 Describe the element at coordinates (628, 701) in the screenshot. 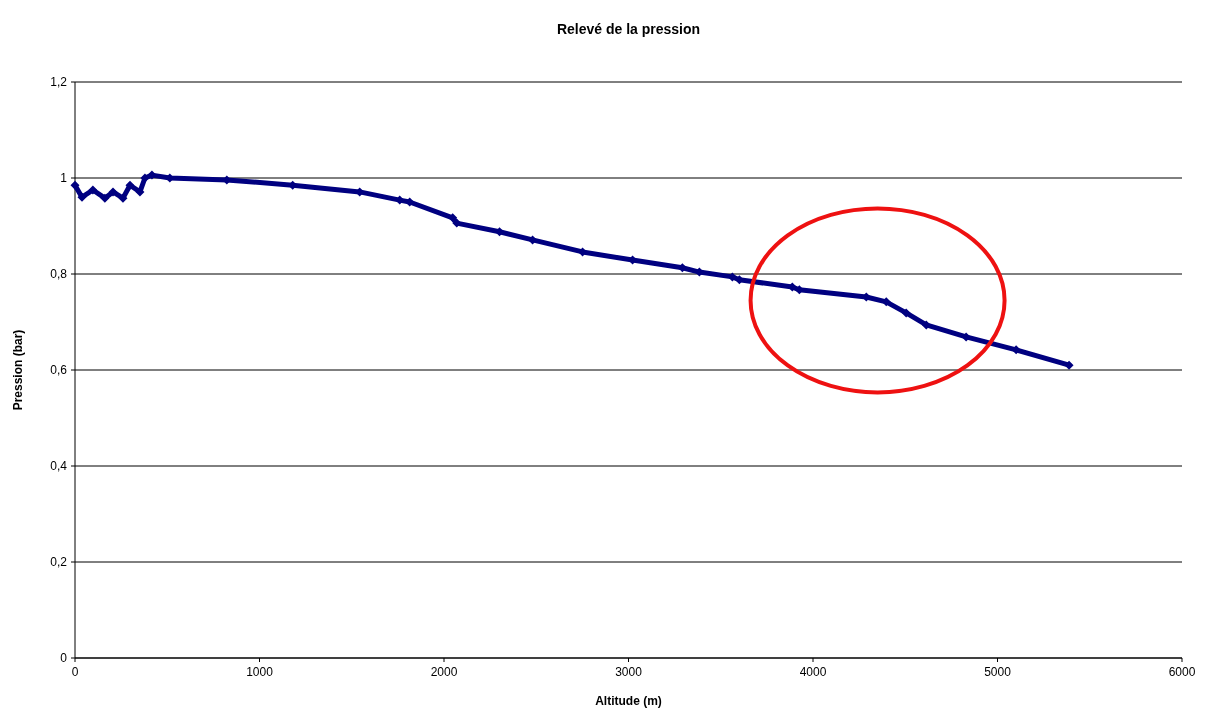

I see `x-axis-title: Altitude (m)` at that location.